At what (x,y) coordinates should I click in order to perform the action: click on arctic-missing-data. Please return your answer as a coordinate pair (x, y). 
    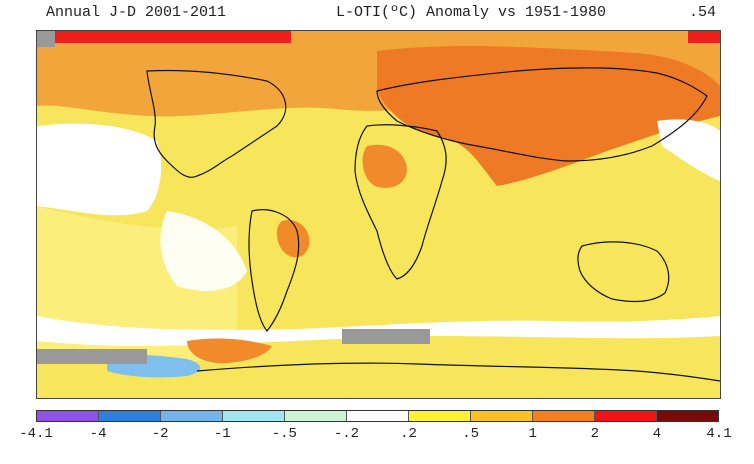
    Looking at the image, I should click on (46, 39).